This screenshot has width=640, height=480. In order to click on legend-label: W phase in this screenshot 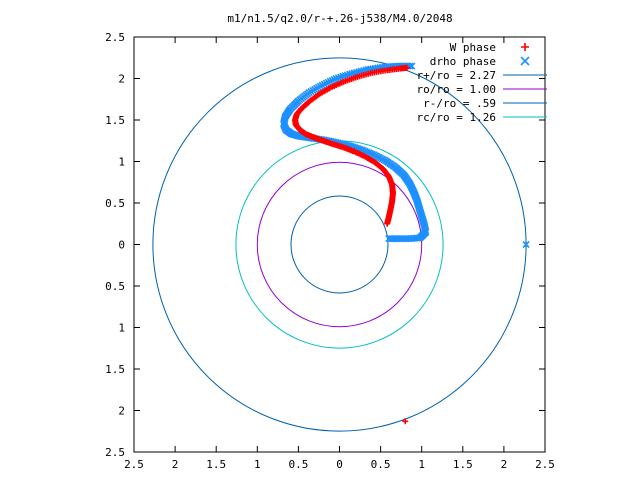, I will do `click(473, 47)`.